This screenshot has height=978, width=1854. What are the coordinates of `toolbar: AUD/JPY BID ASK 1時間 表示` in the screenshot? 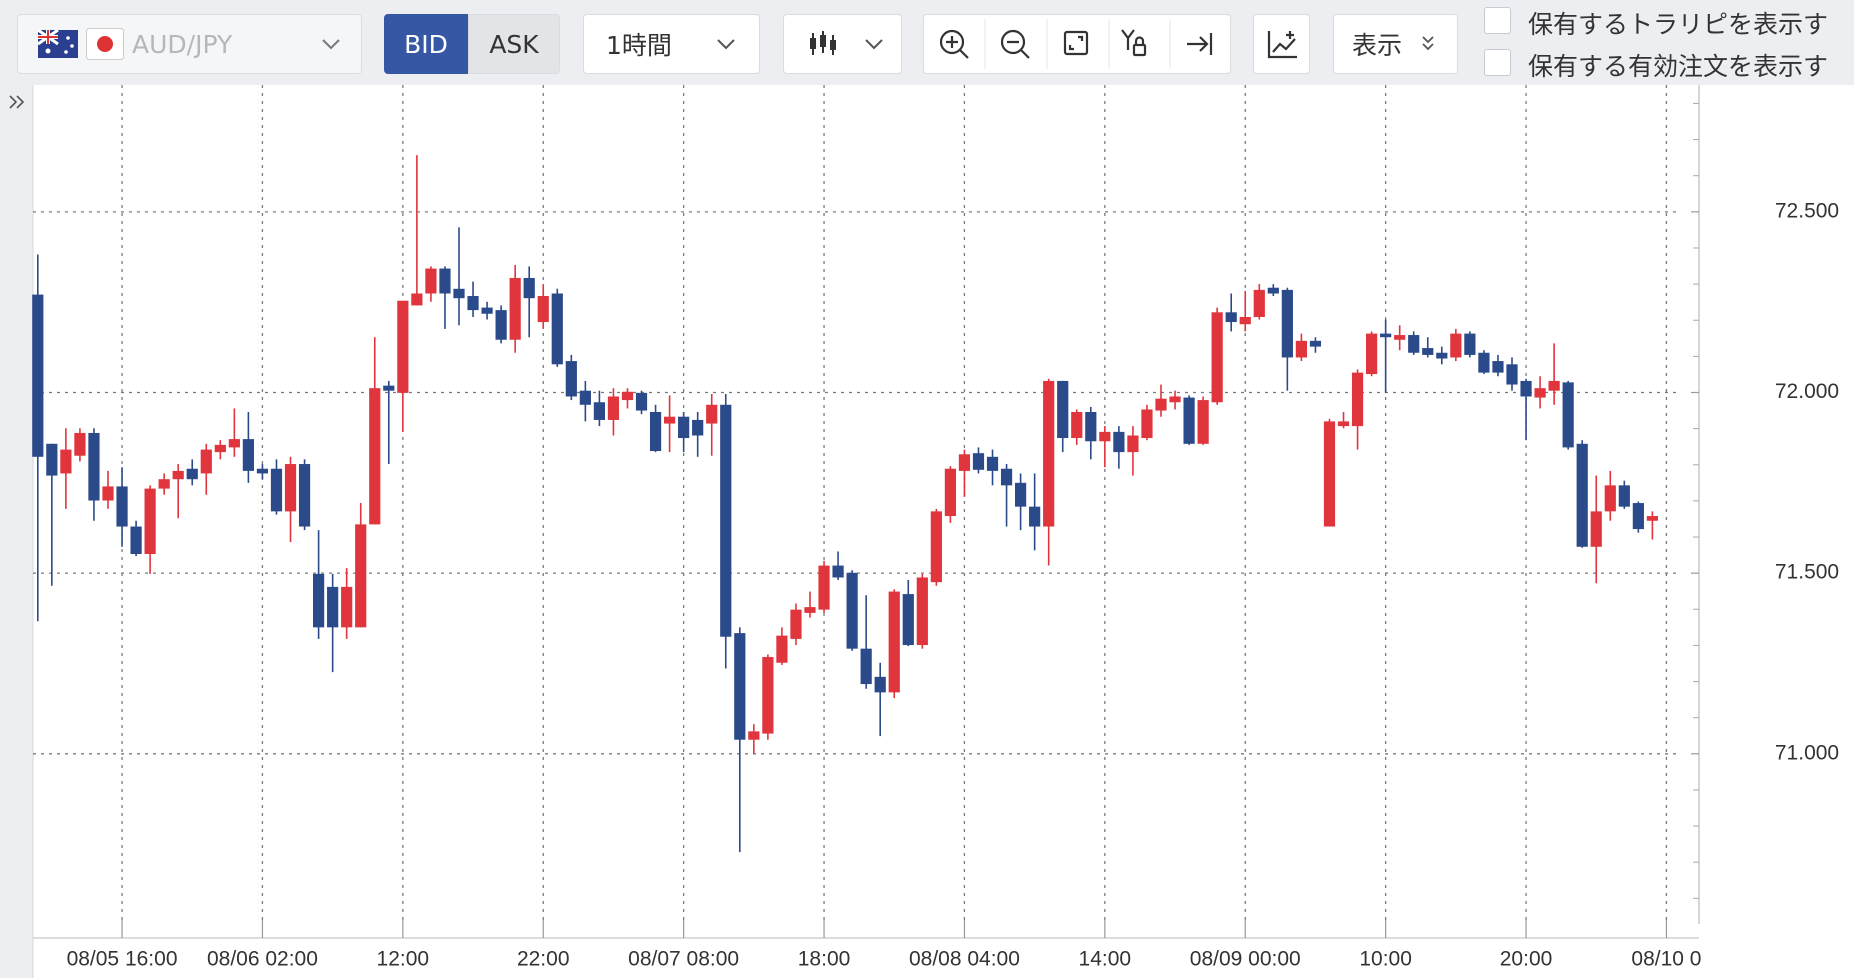 It's located at (927, 42).